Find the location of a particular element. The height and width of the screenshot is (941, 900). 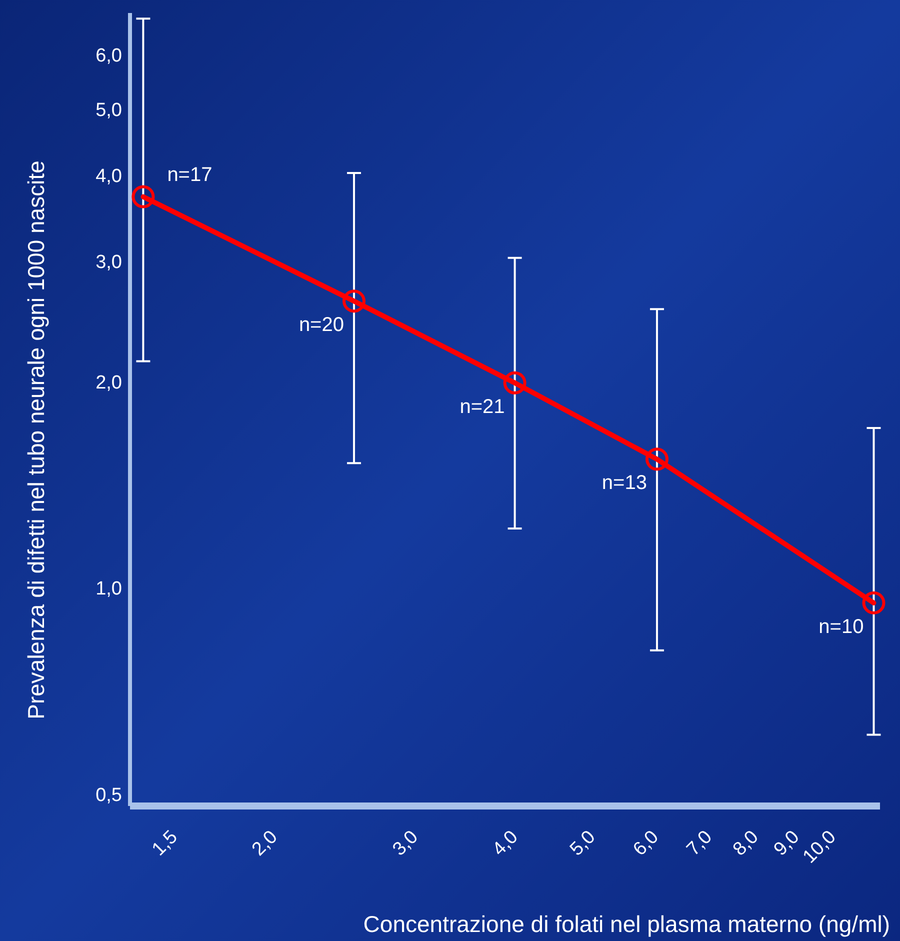

x-axis-title: Concentrazione di folati nel plasma materno (ng/ml) is located at coordinates (626, 924).